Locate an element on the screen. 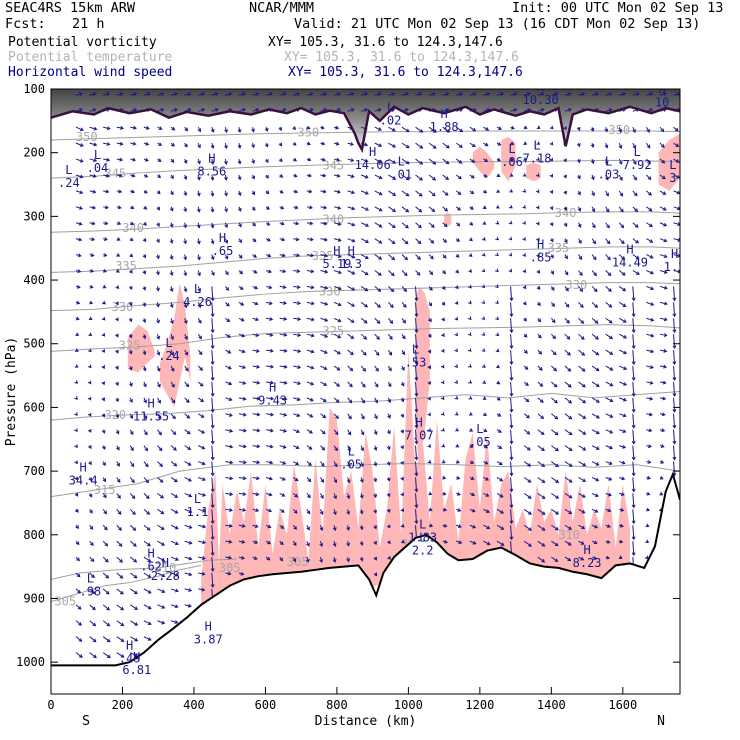 The width and height of the screenshot is (740, 740). theta-label: 310 is located at coordinates (569, 535).